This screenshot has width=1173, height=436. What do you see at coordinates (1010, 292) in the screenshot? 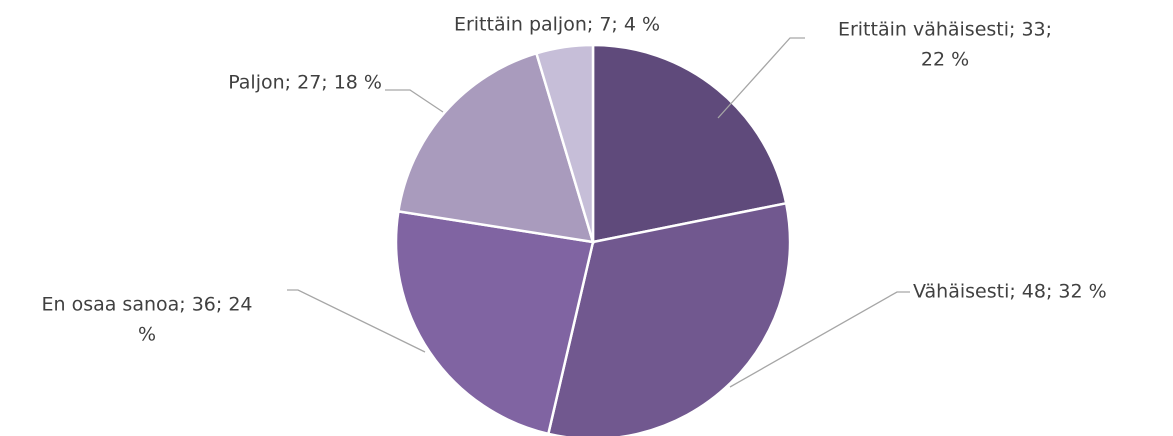
I see `data-label: Vähäisesti; 48; 32 %` at bounding box center [1010, 292].